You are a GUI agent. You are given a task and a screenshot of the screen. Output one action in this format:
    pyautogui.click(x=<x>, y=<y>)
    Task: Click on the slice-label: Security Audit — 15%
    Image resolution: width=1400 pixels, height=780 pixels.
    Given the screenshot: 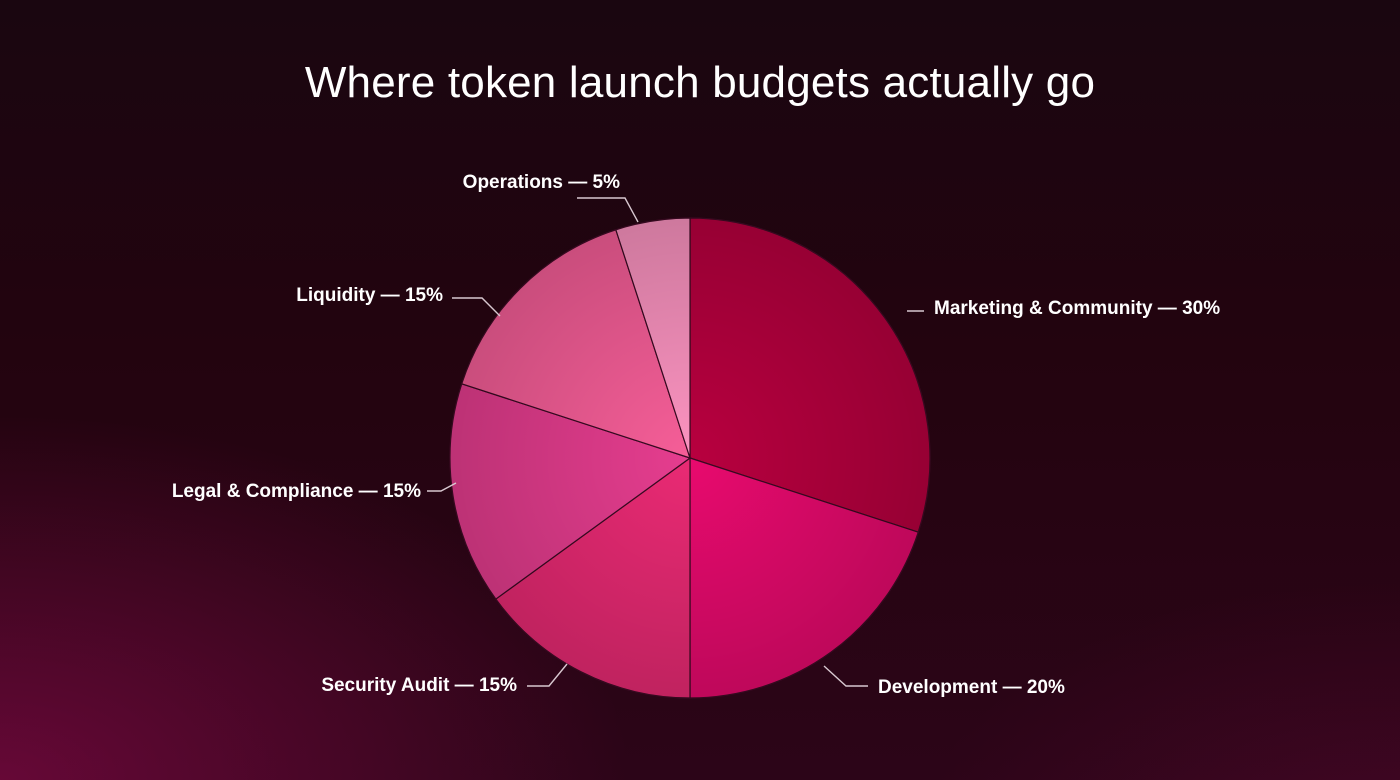 What is the action you would take?
    pyautogui.click(x=419, y=685)
    